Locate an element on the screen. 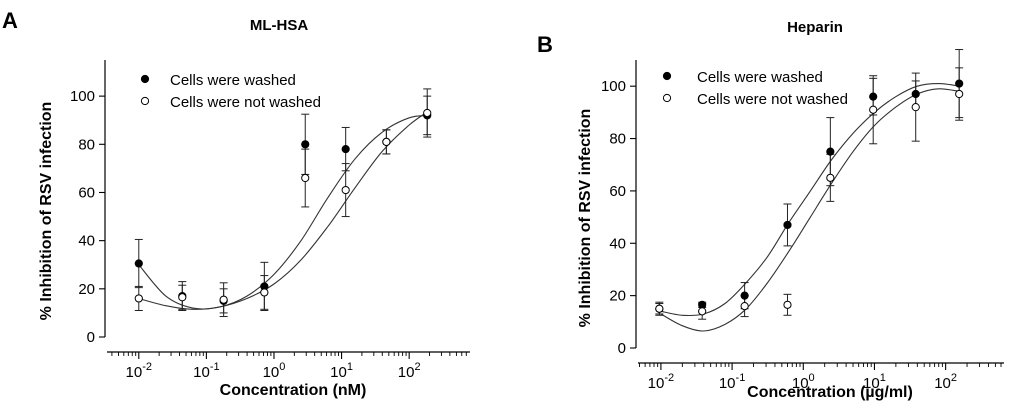 The width and height of the screenshot is (1024, 404). fit-curve-not-washed is located at coordinates (284, 210).